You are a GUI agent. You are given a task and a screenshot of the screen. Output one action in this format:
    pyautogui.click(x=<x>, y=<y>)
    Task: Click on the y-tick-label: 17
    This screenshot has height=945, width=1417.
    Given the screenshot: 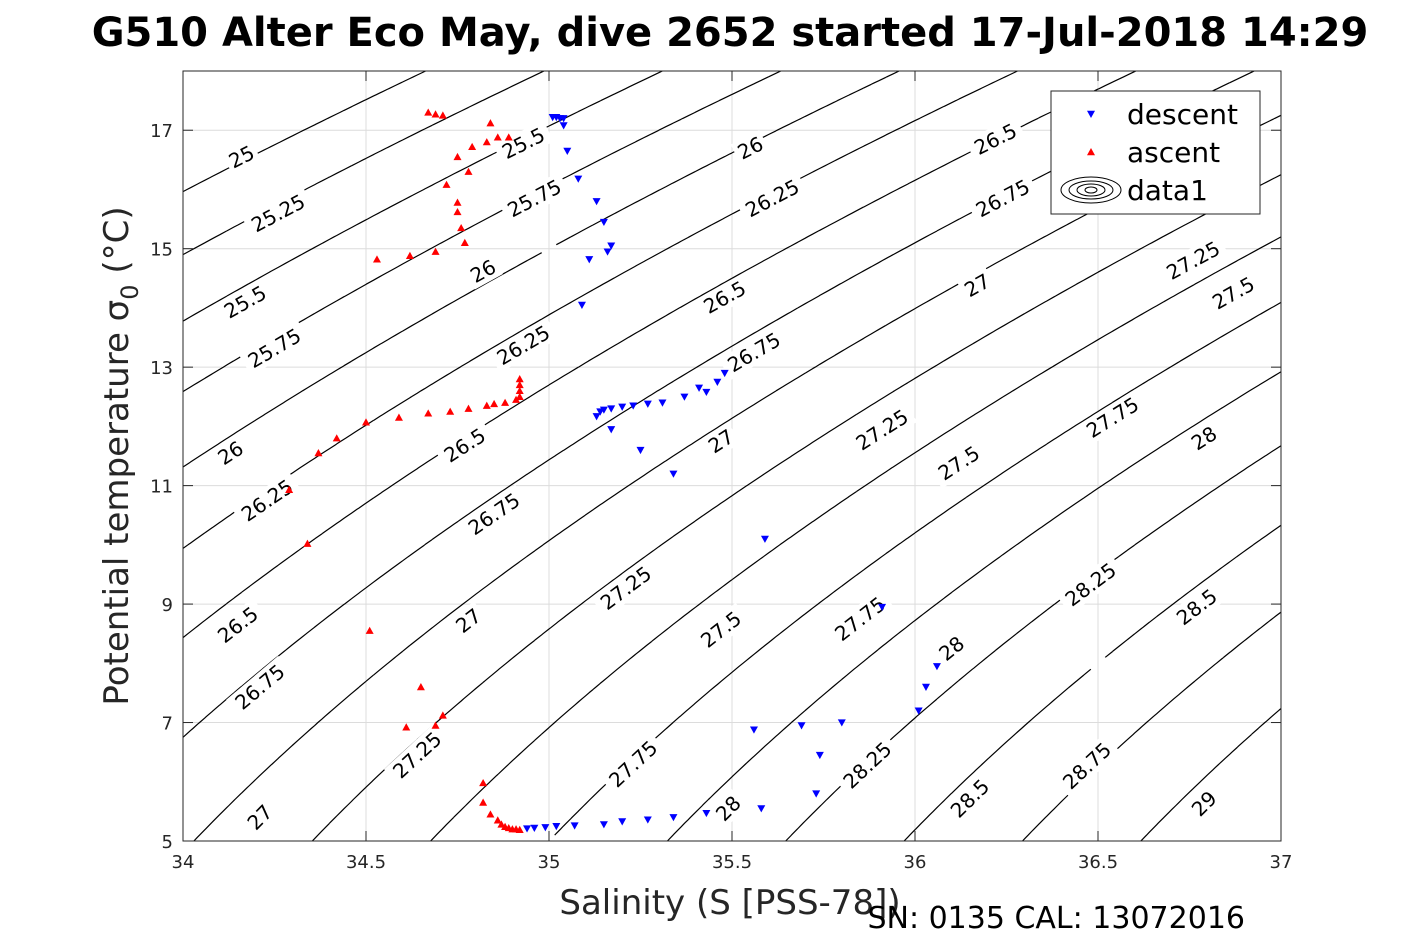 What is the action you would take?
    pyautogui.click(x=161, y=131)
    